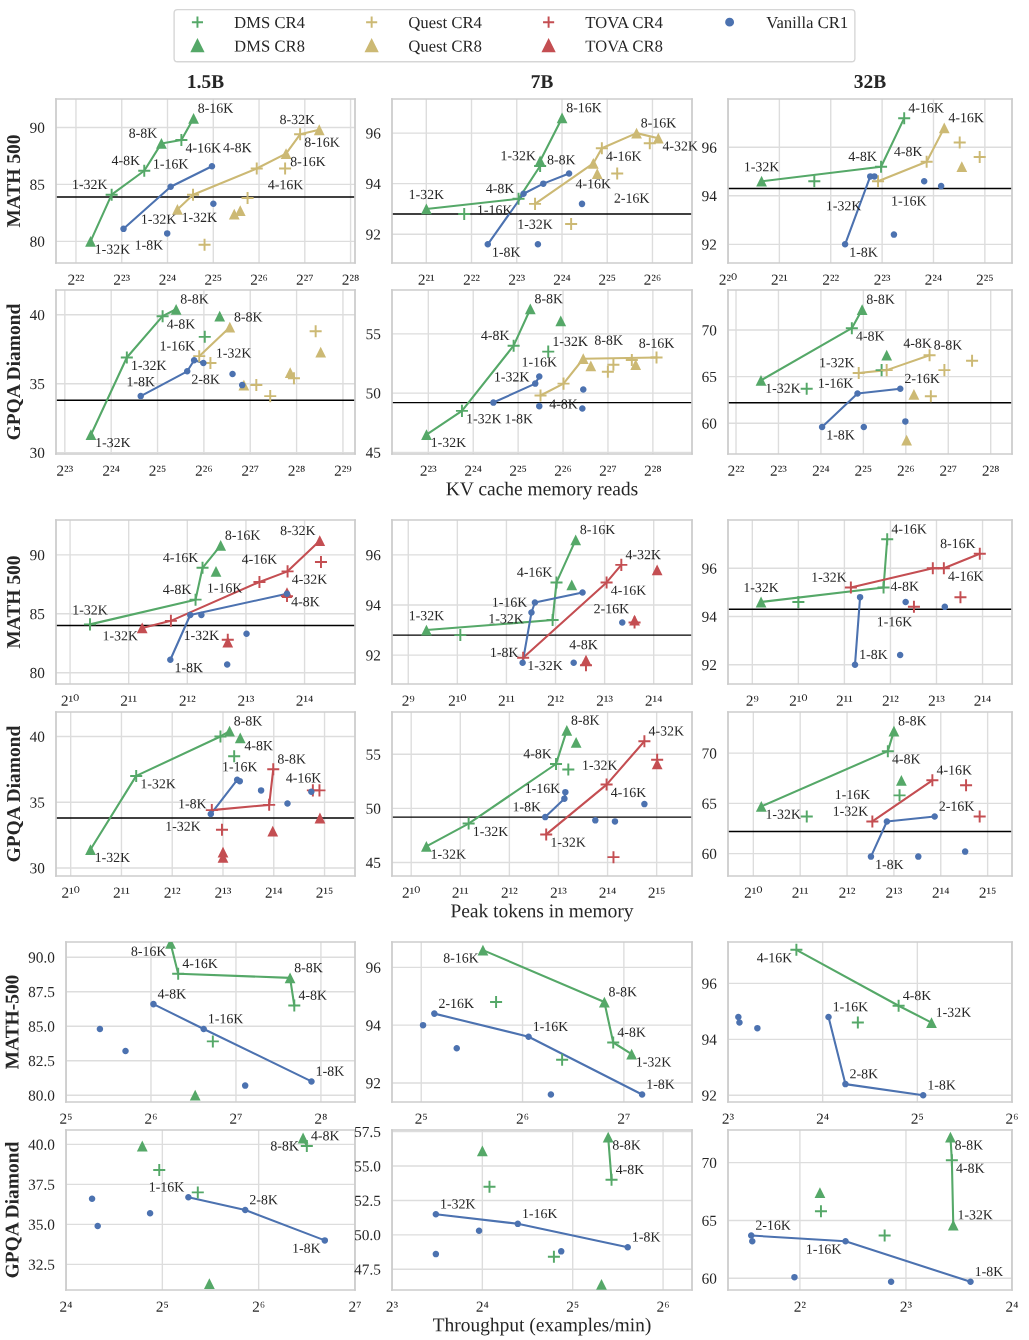 The width and height of the screenshot is (1029, 1340). Describe the element at coordinates (624, 22) in the screenshot. I see `legend-label: TOVA CR4` at that location.